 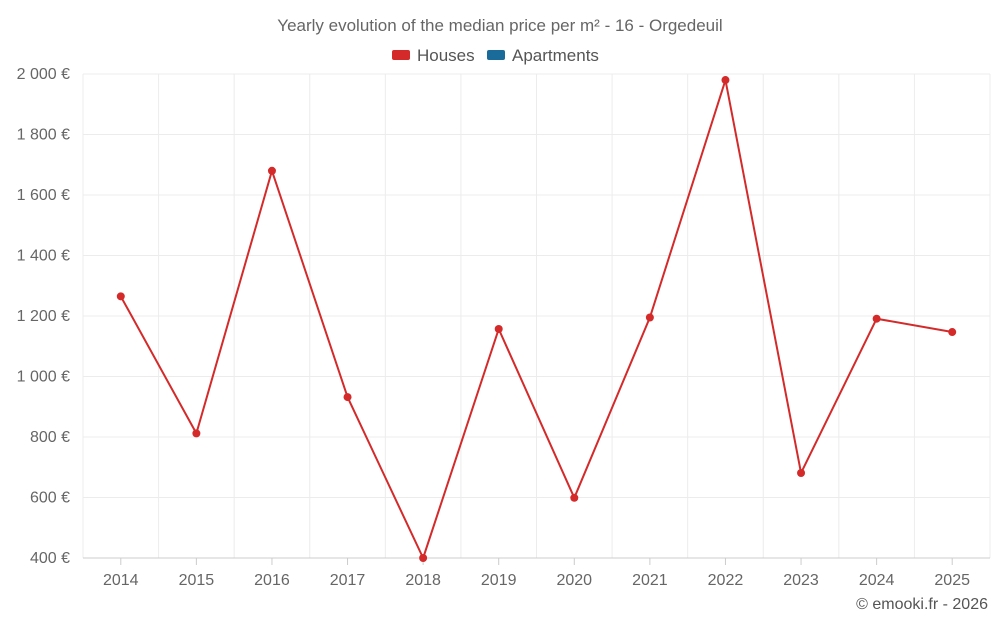 I want to click on x-tick-label: 2023, so click(x=801, y=580).